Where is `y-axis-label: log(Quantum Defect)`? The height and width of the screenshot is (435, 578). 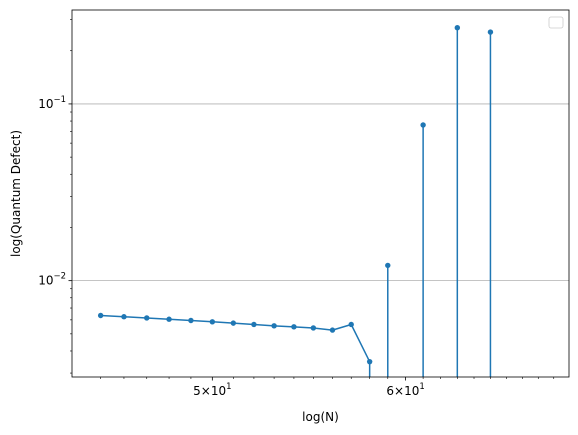
y-axis-label: log(Quantum Defect) is located at coordinates (16, 193).